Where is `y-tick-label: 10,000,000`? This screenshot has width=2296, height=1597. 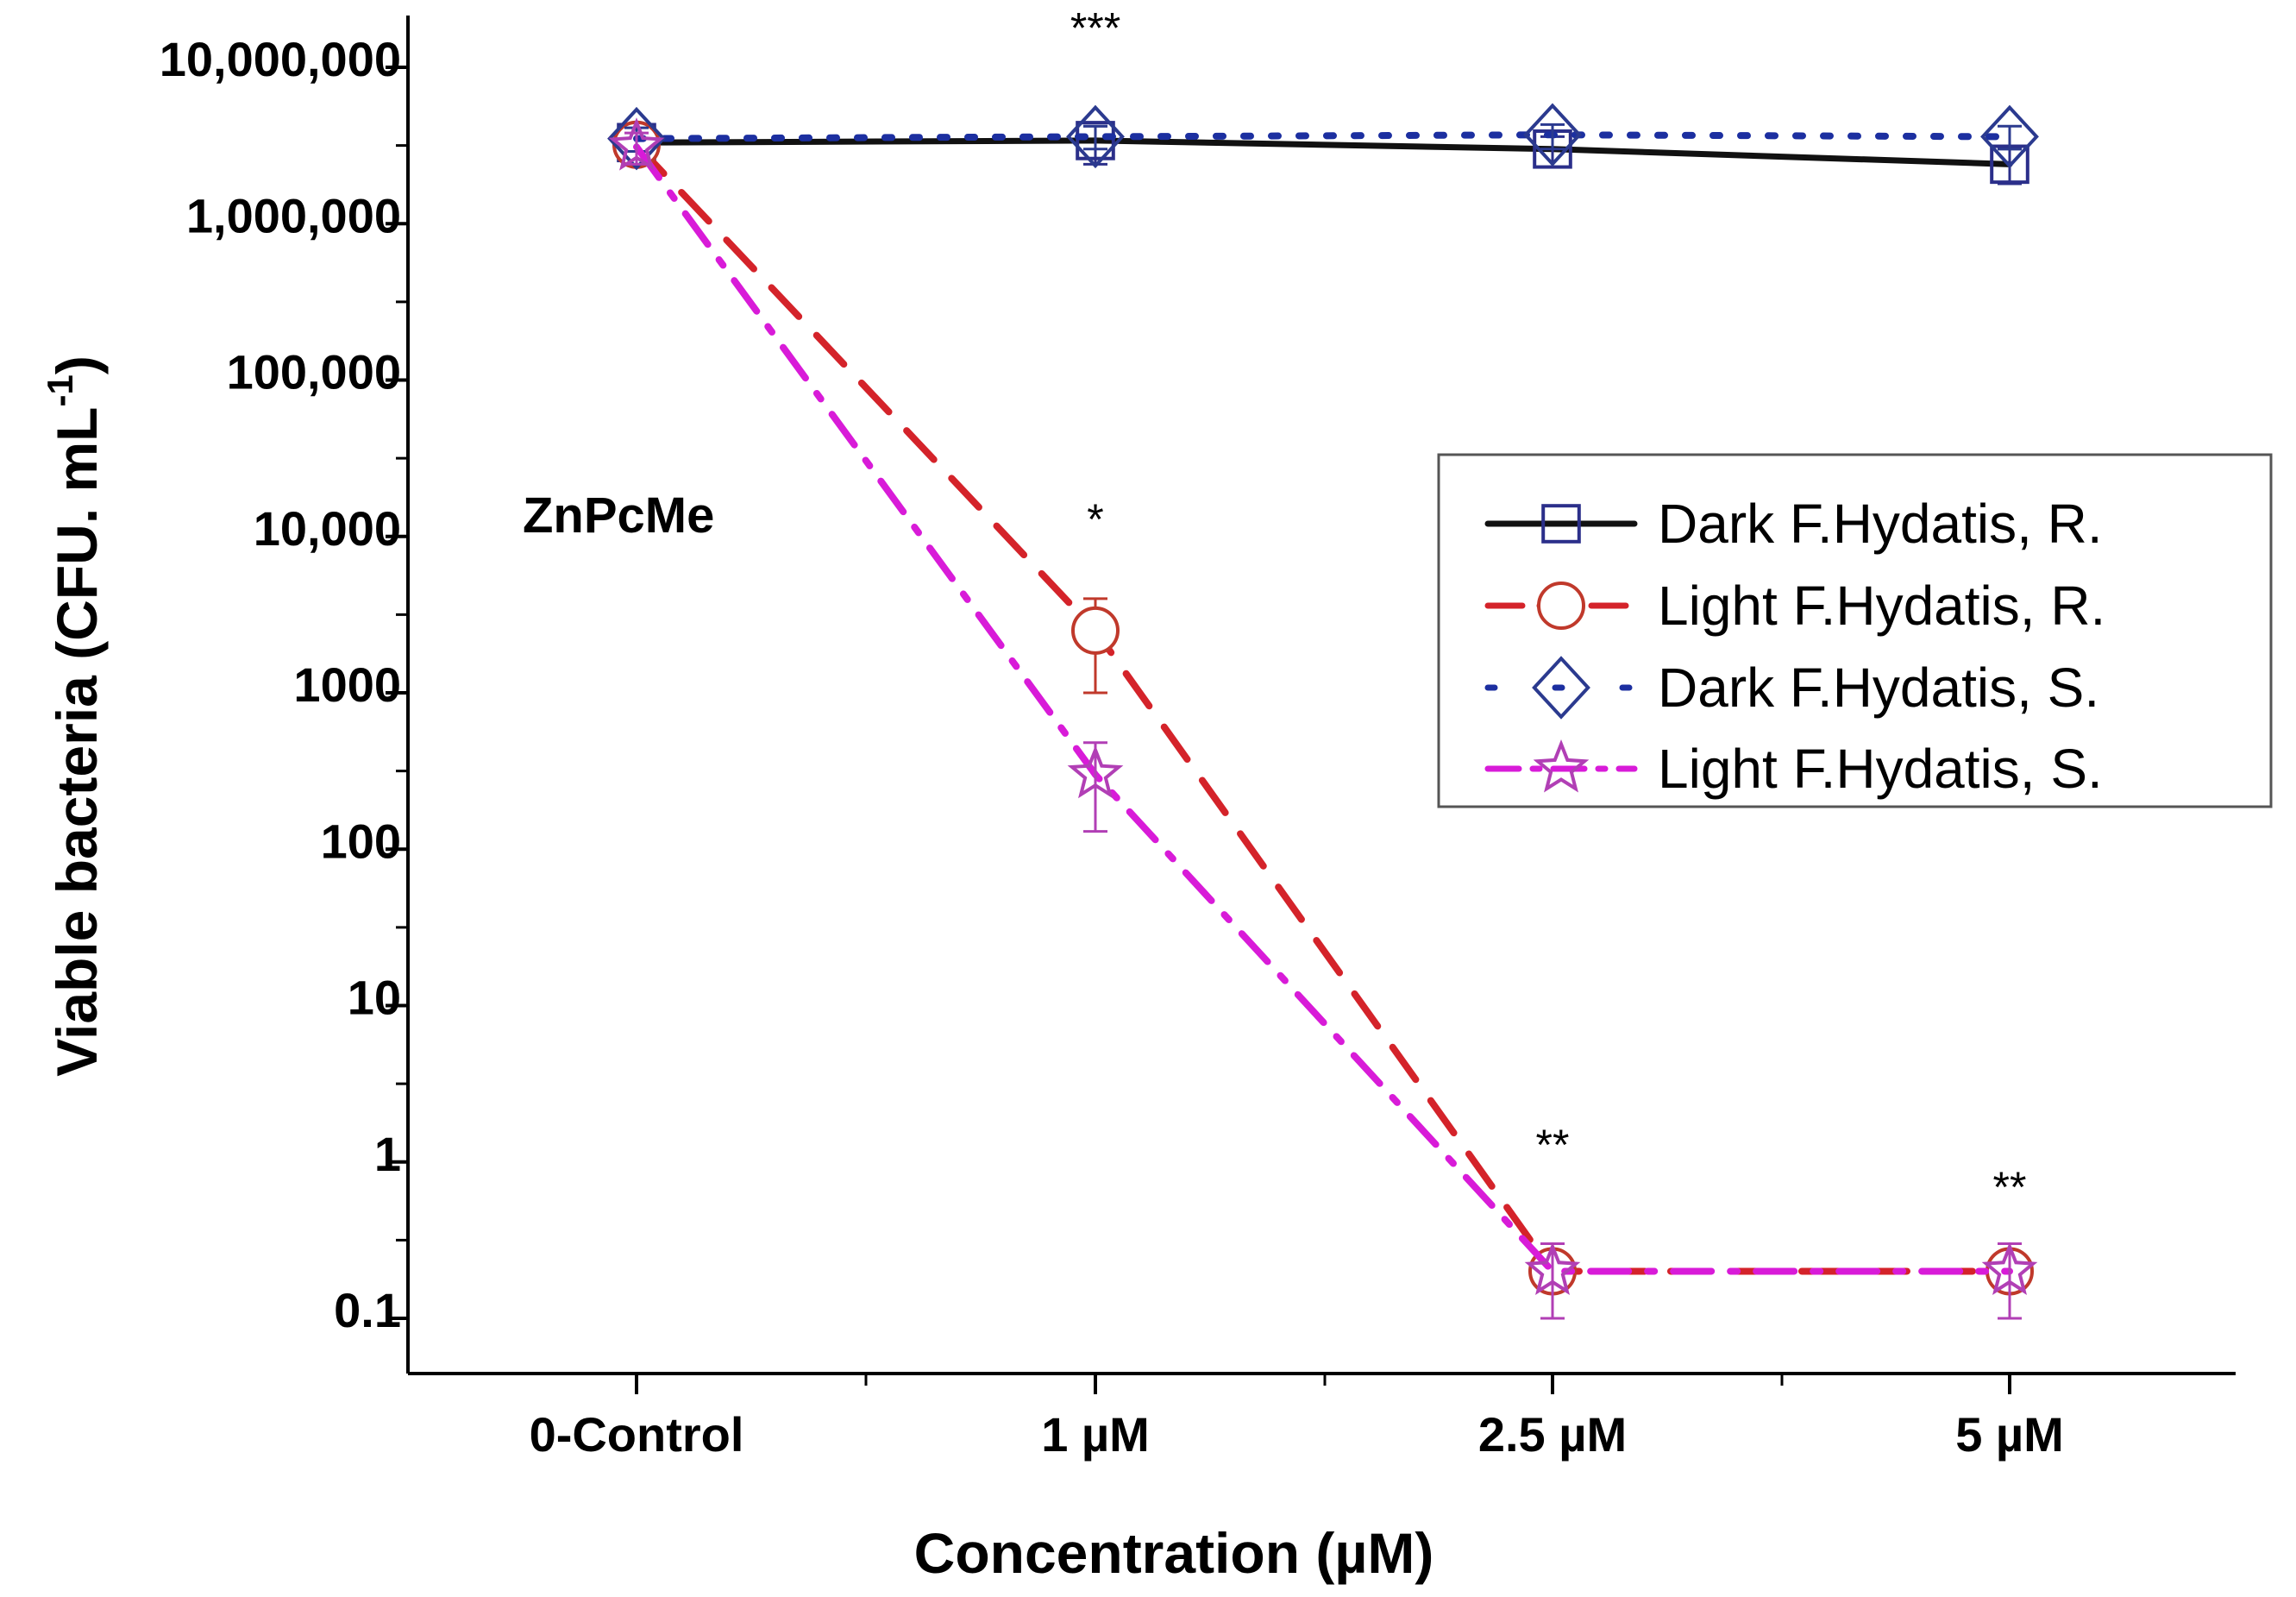
y-tick-label: 10,000,000 is located at coordinates (281, 59).